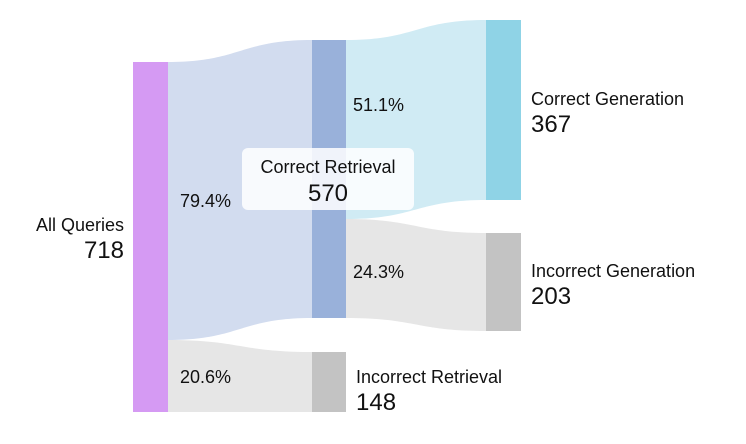  Describe the element at coordinates (503, 110) in the screenshot. I see `node-correct-generation` at that location.